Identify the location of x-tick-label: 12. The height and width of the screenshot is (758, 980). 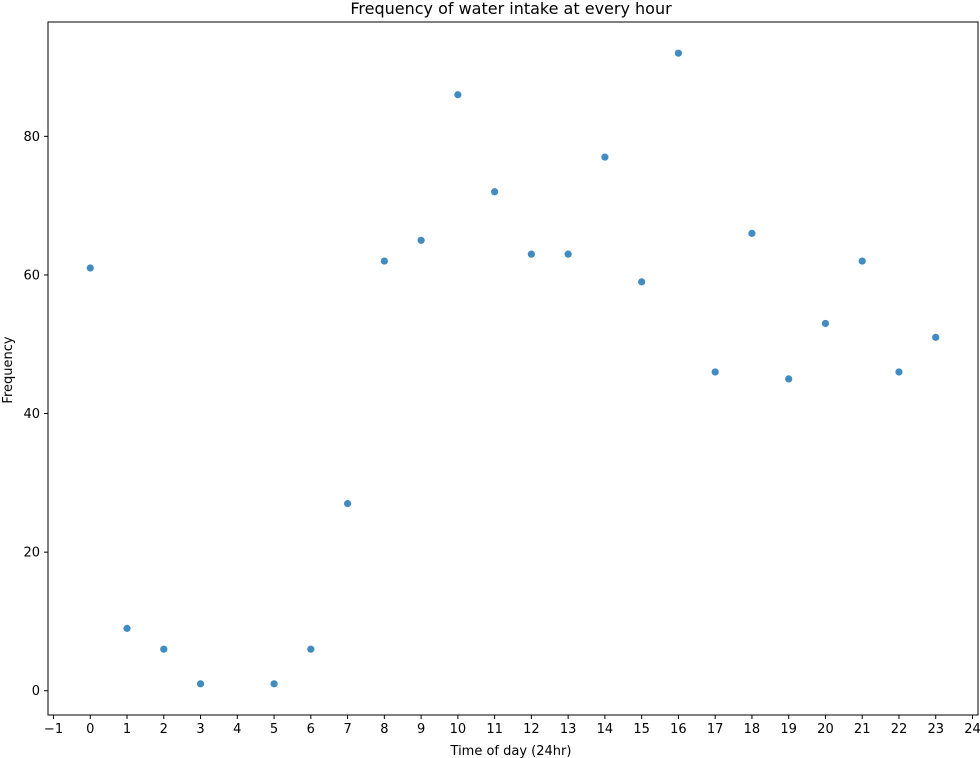
(531, 729).